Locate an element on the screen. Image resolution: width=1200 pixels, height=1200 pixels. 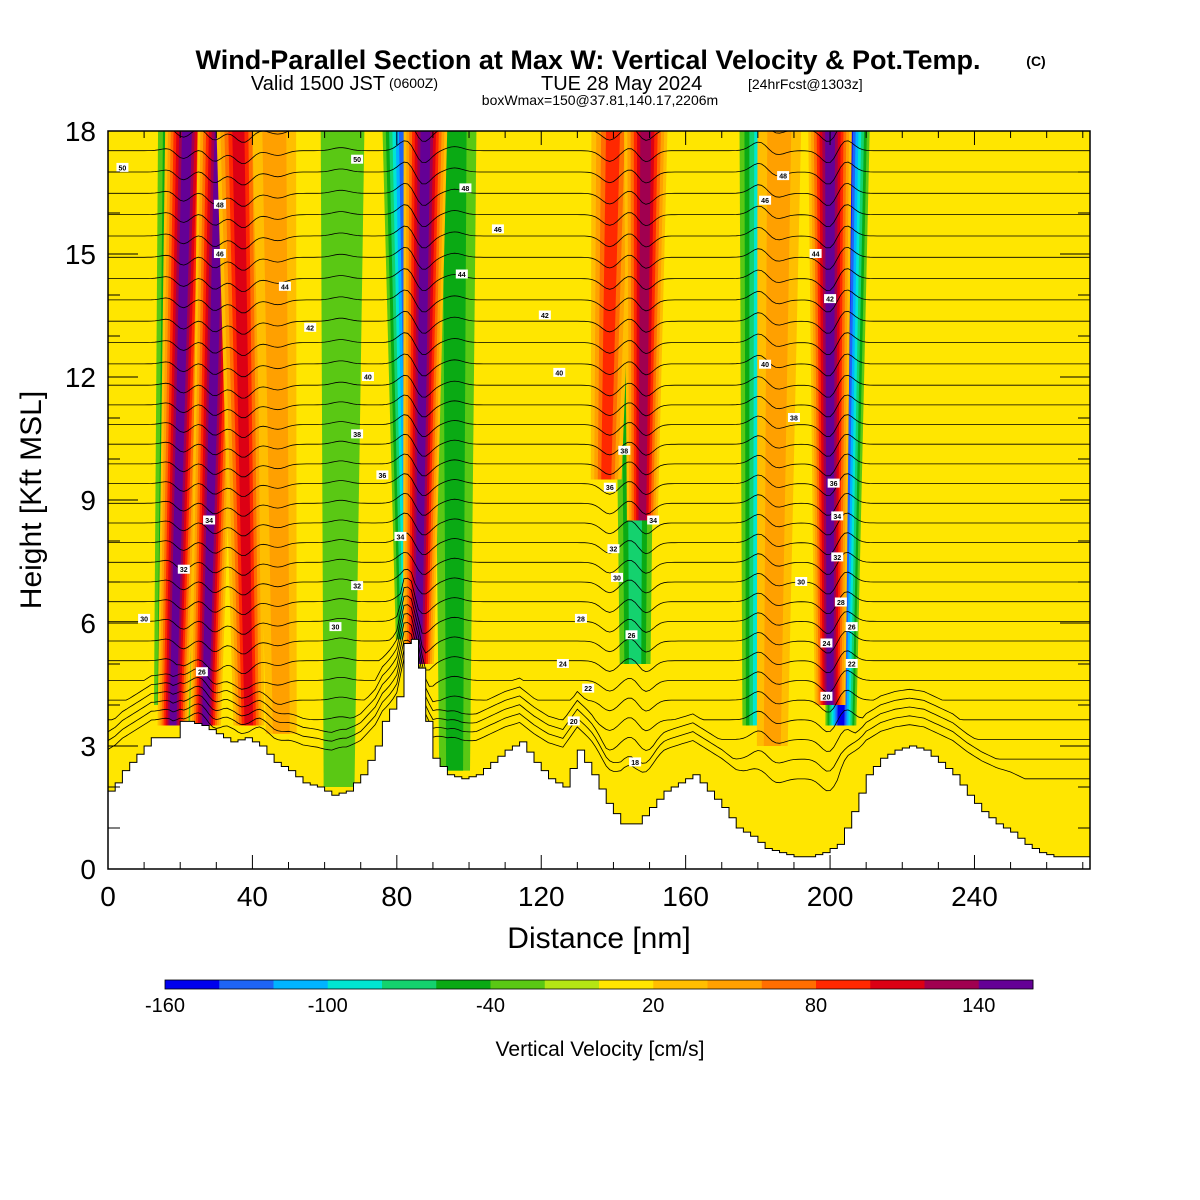
isentrope-label-0: 50 is located at coordinates (122, 167).